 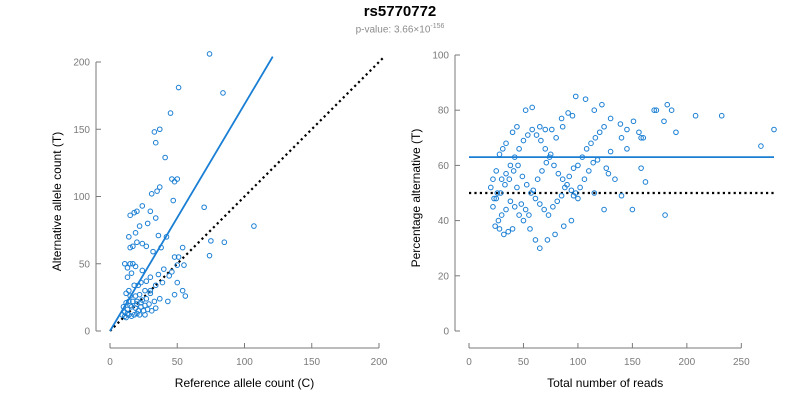 What do you see at coordinates (444, 221) in the screenshot?
I see `y-tick-label: 40` at bounding box center [444, 221].